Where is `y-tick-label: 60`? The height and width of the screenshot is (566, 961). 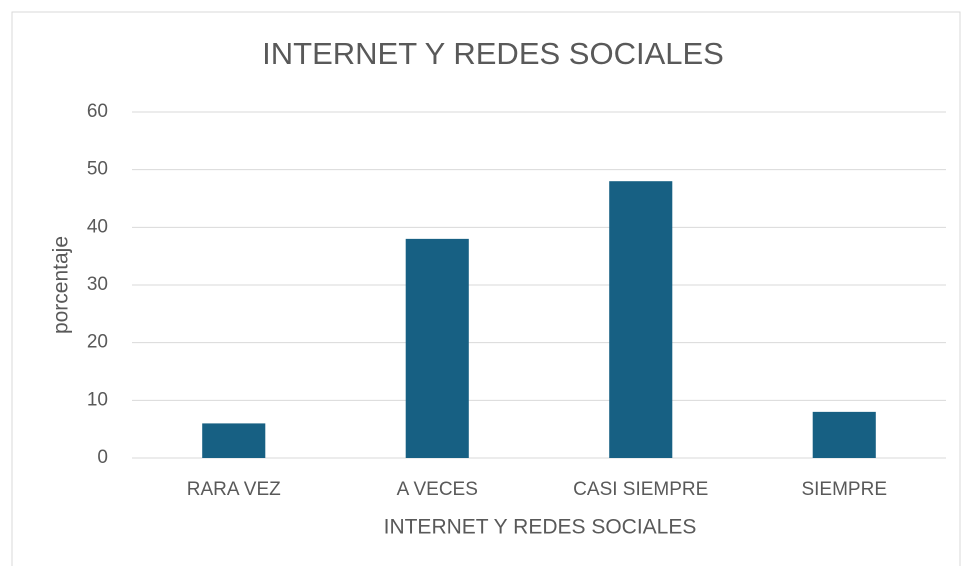 y-tick-label: 60 is located at coordinates (97, 111).